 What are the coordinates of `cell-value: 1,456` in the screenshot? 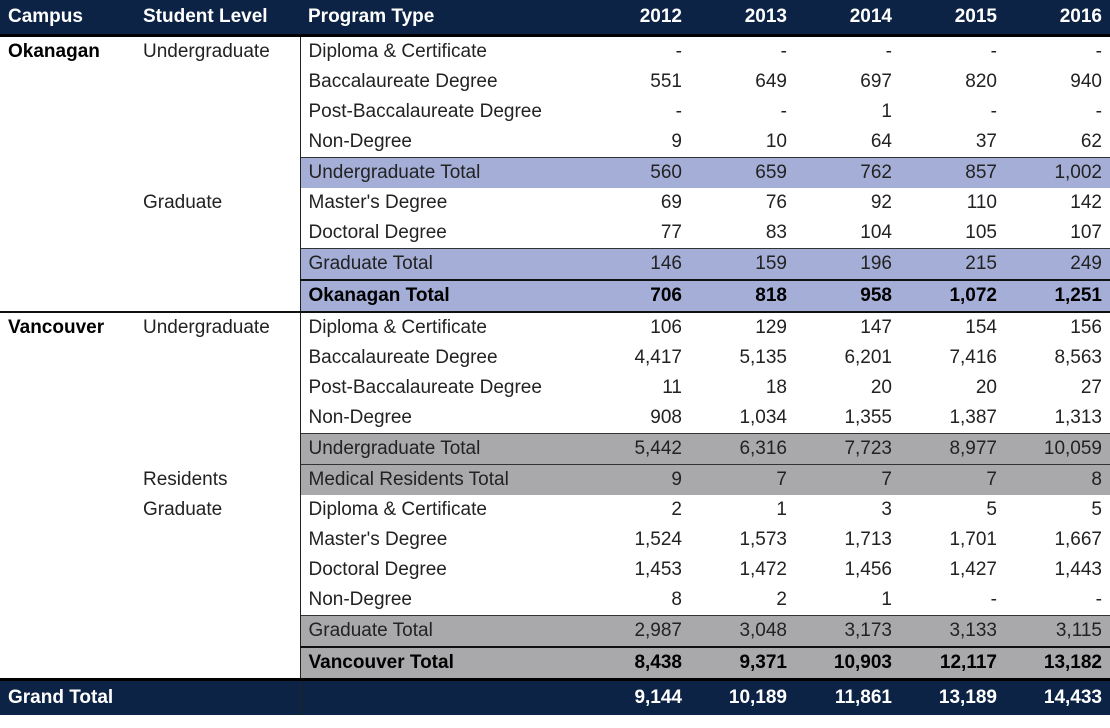 It's located at (868, 569).